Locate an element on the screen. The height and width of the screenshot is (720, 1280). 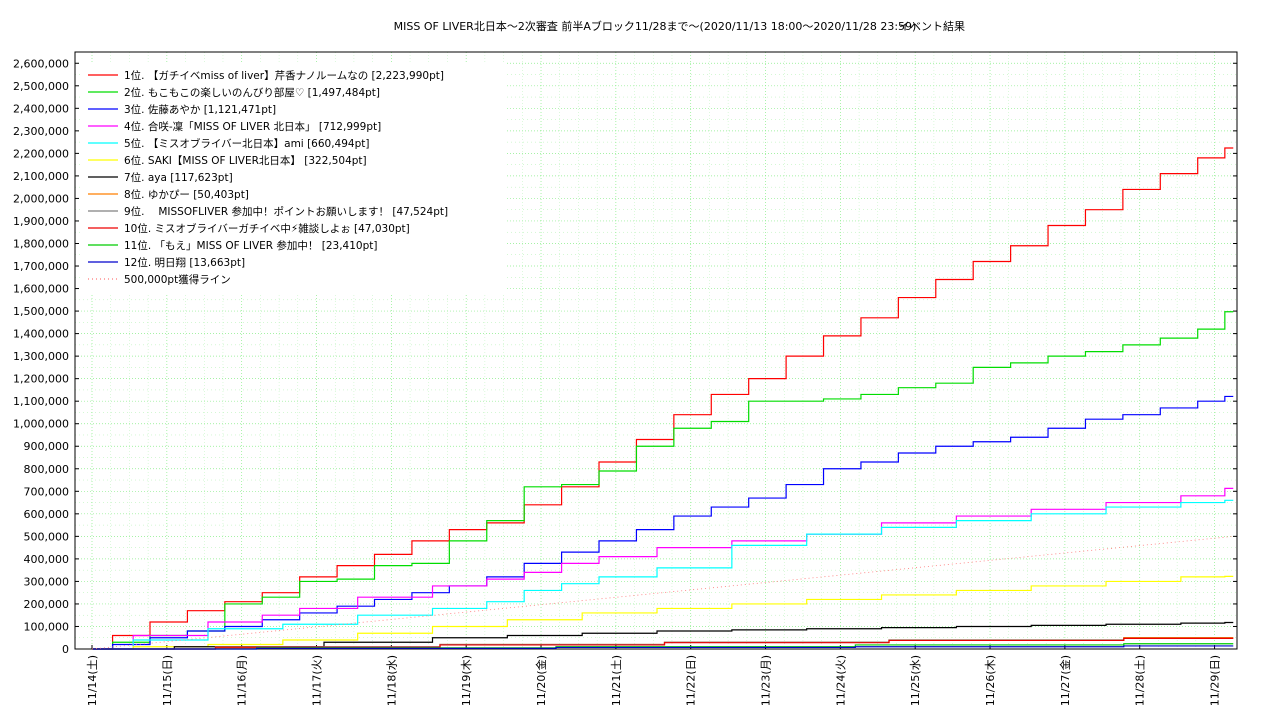
y-tick-label: 600,000 is located at coordinates (47, 514).